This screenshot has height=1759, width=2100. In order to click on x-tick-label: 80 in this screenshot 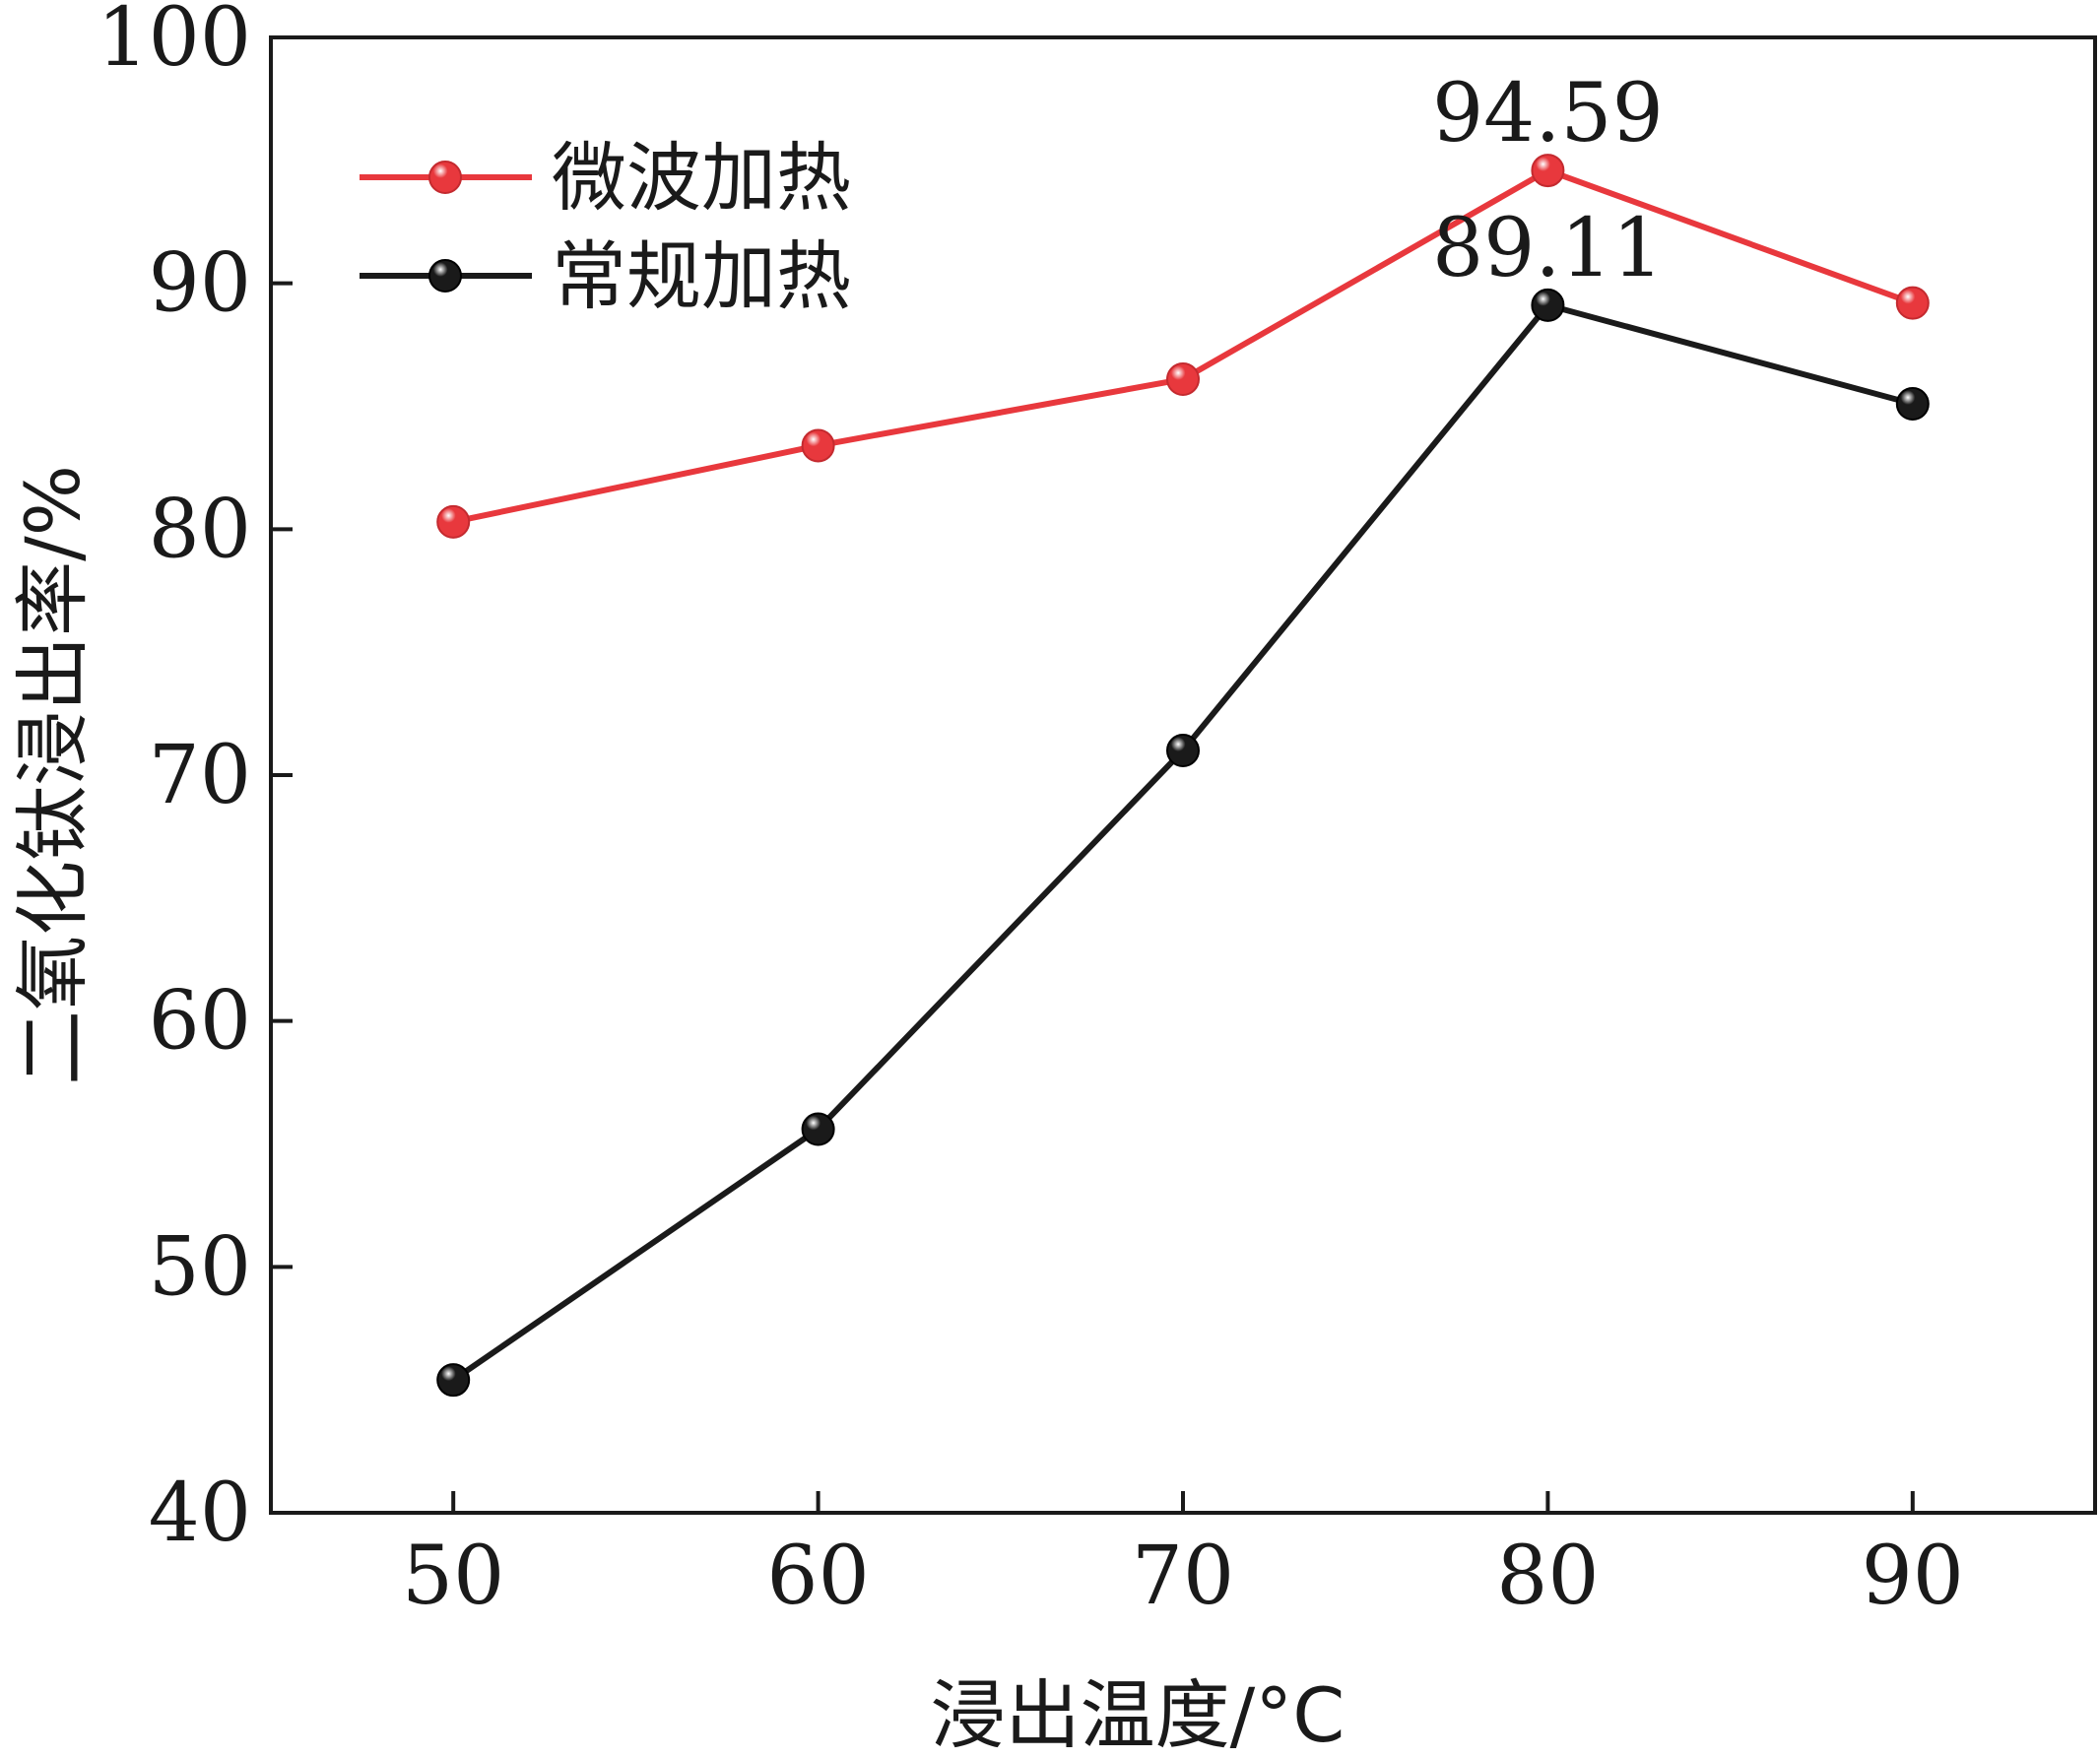, I will do `click(1547, 1576)`.